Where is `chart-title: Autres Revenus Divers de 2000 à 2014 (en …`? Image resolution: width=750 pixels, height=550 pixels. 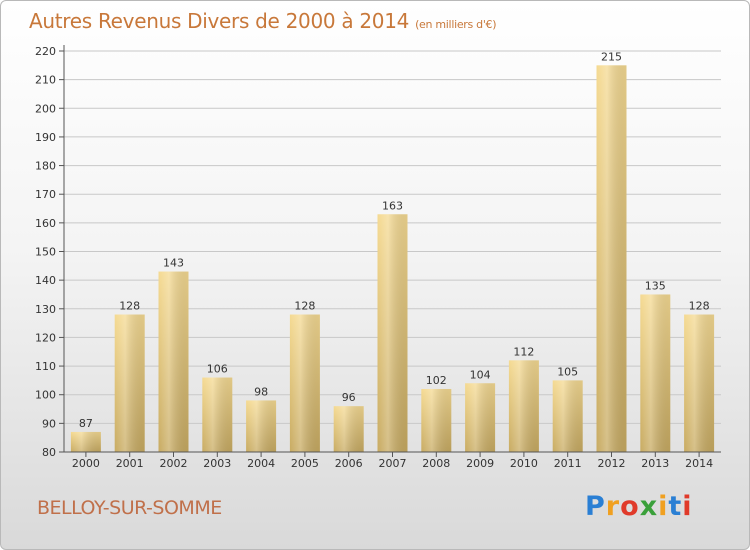
chart-title: Autres Revenus Divers de 2000 à 2014 (en … is located at coordinates (263, 21).